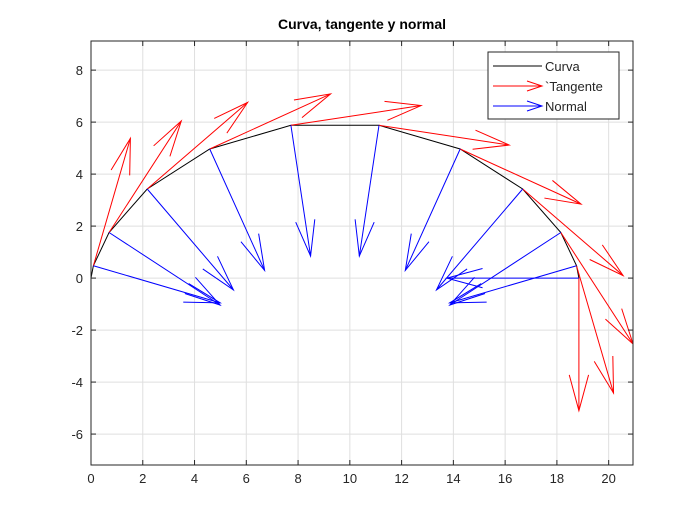  I want to click on legend-curve-label: Curva, so click(562, 66).